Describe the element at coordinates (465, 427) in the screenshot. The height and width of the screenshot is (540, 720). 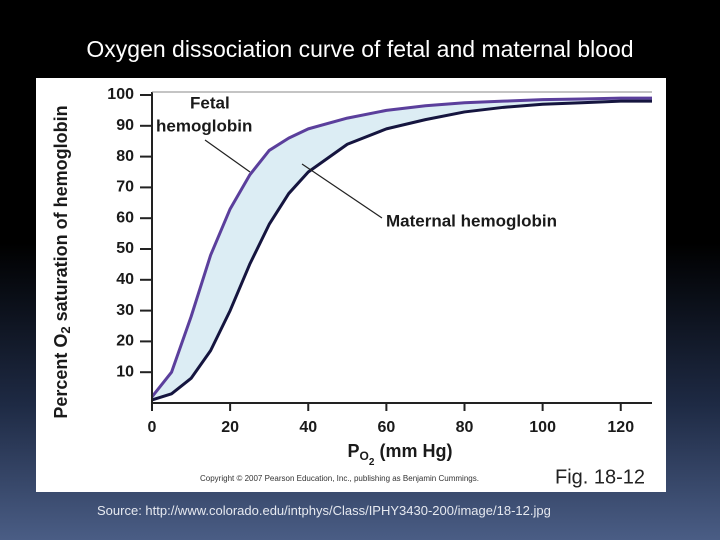
I see `x-tick-label: 80` at that location.